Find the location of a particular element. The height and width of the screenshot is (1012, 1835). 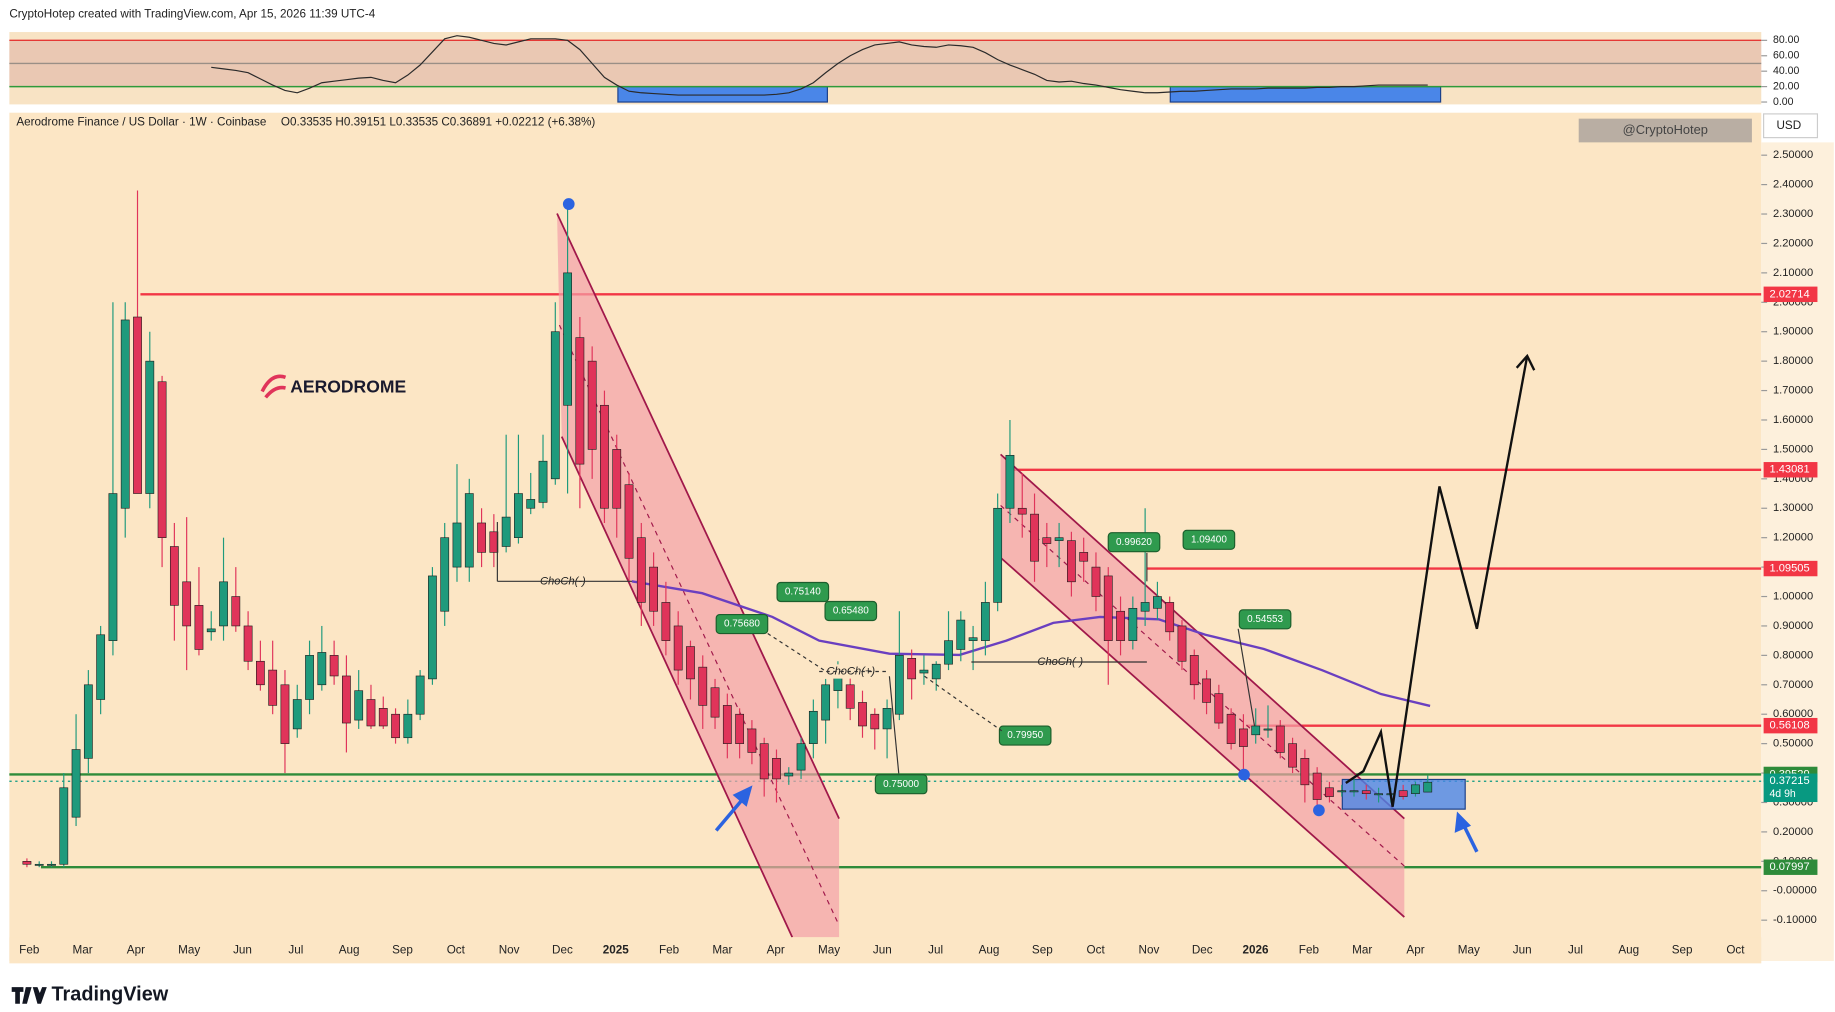

y-tick-label: 0.50000 is located at coordinates (1793, 744).